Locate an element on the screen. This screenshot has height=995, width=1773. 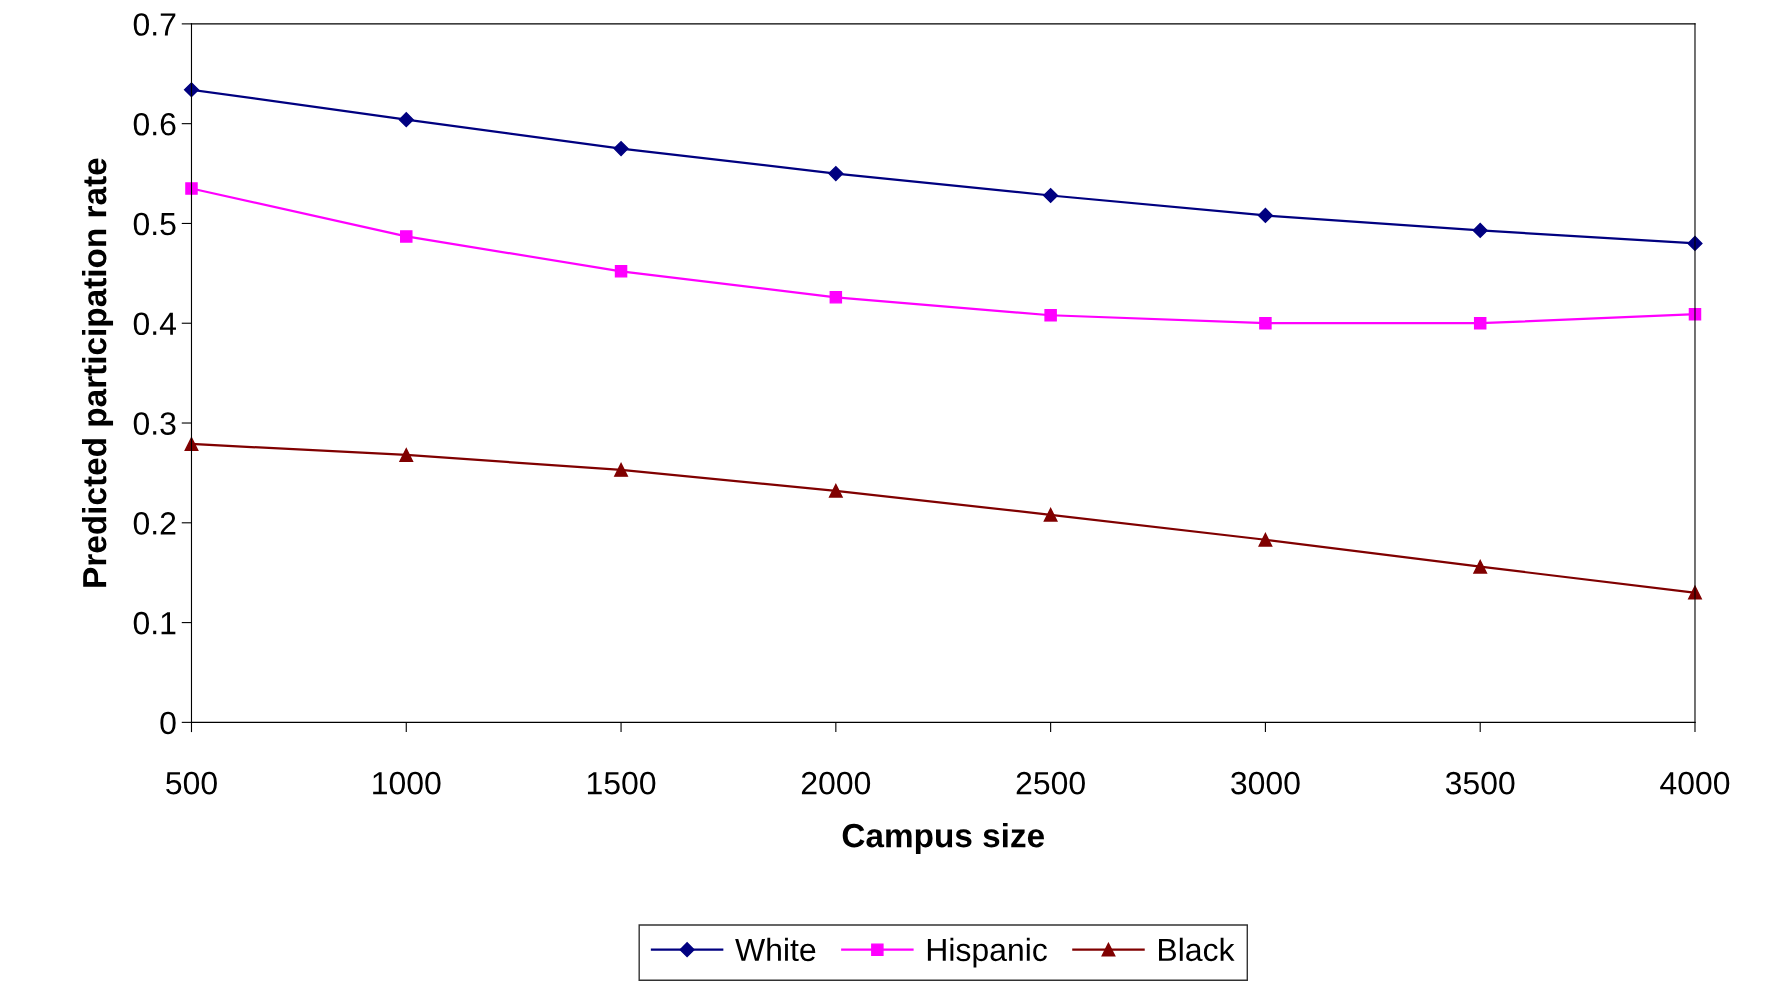
x-tick-label: 1000 is located at coordinates (407, 783).